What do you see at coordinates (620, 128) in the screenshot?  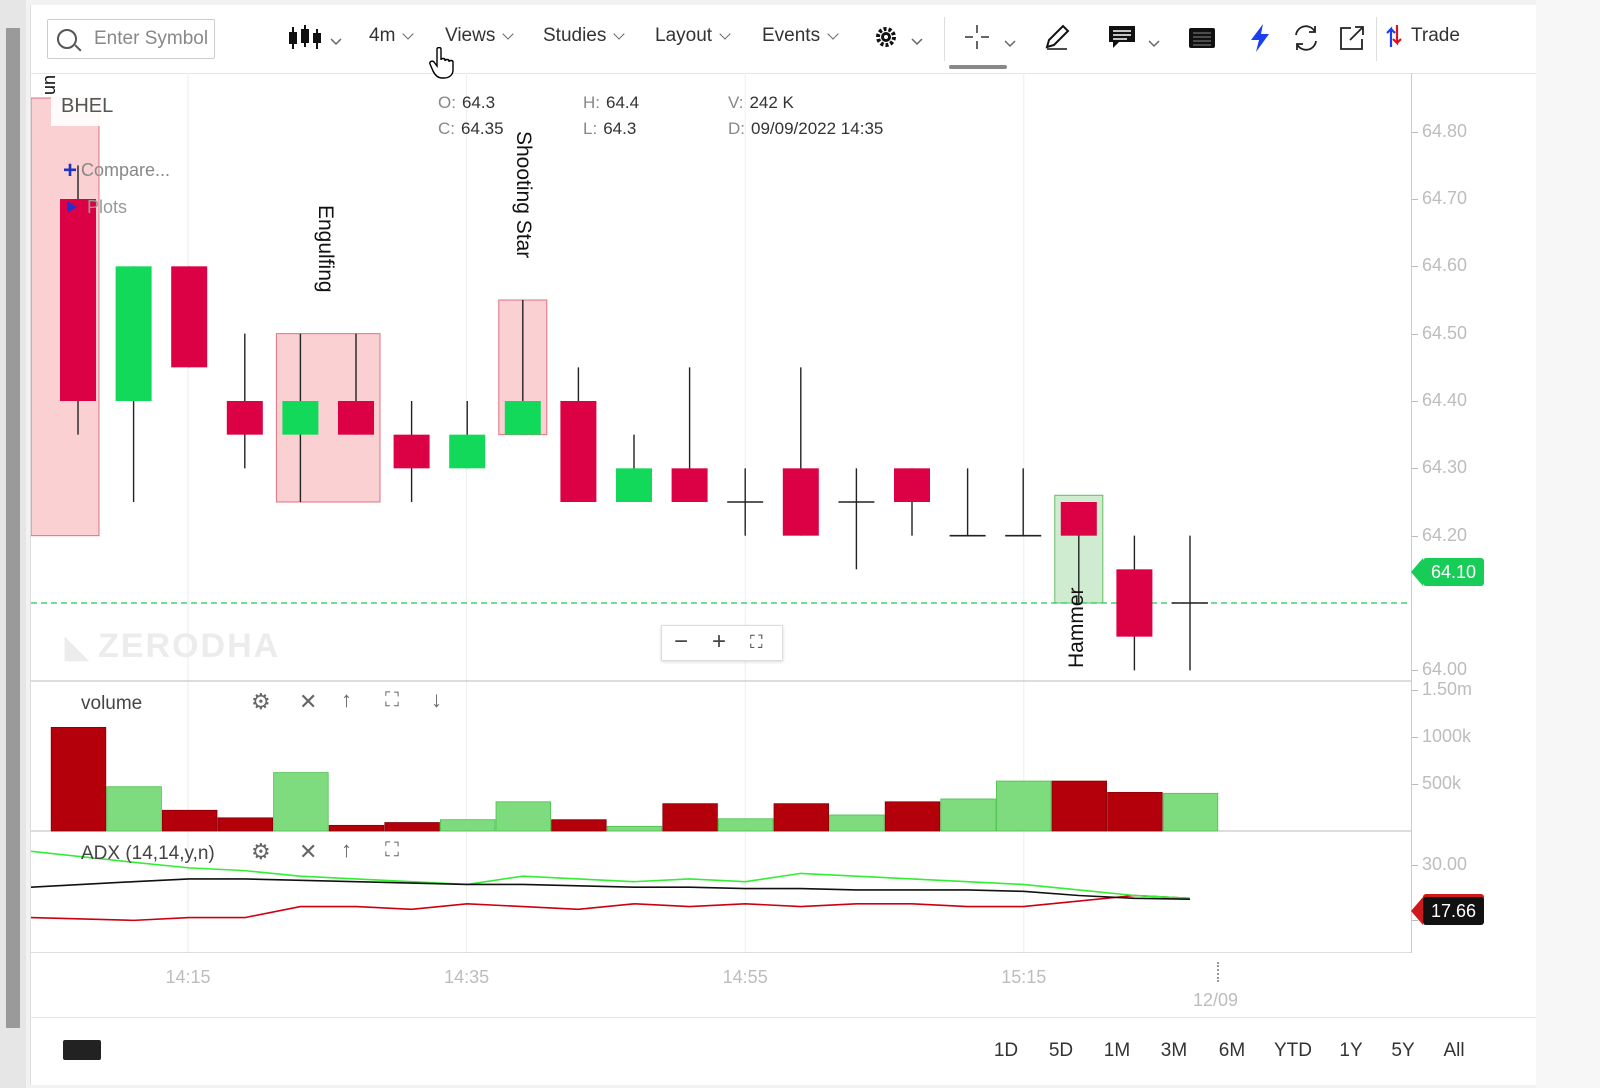 I see `low-value: 64.3` at bounding box center [620, 128].